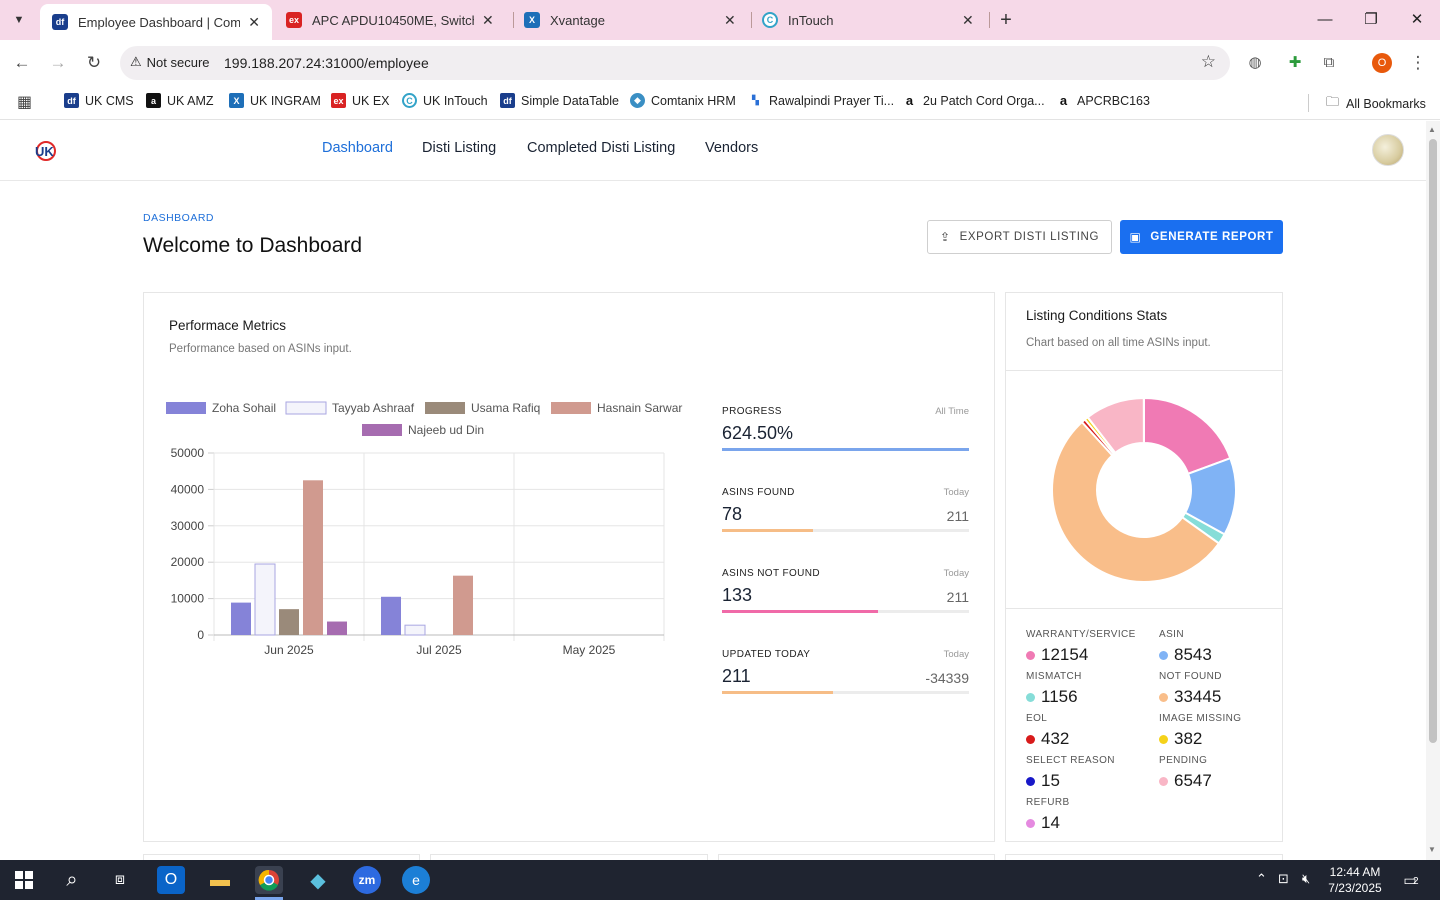 This screenshot has height=900, width=1440. I want to click on reload-icon: ↻, so click(94, 62).